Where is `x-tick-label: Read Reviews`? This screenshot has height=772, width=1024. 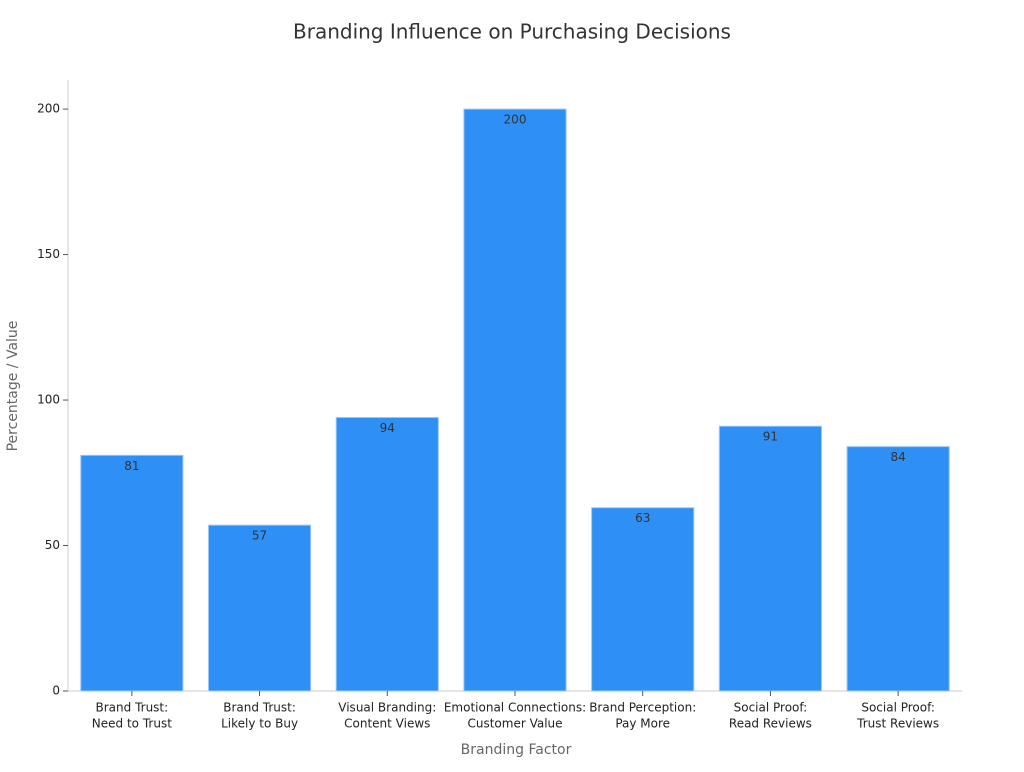
x-tick-label: Read Reviews is located at coordinates (770, 724).